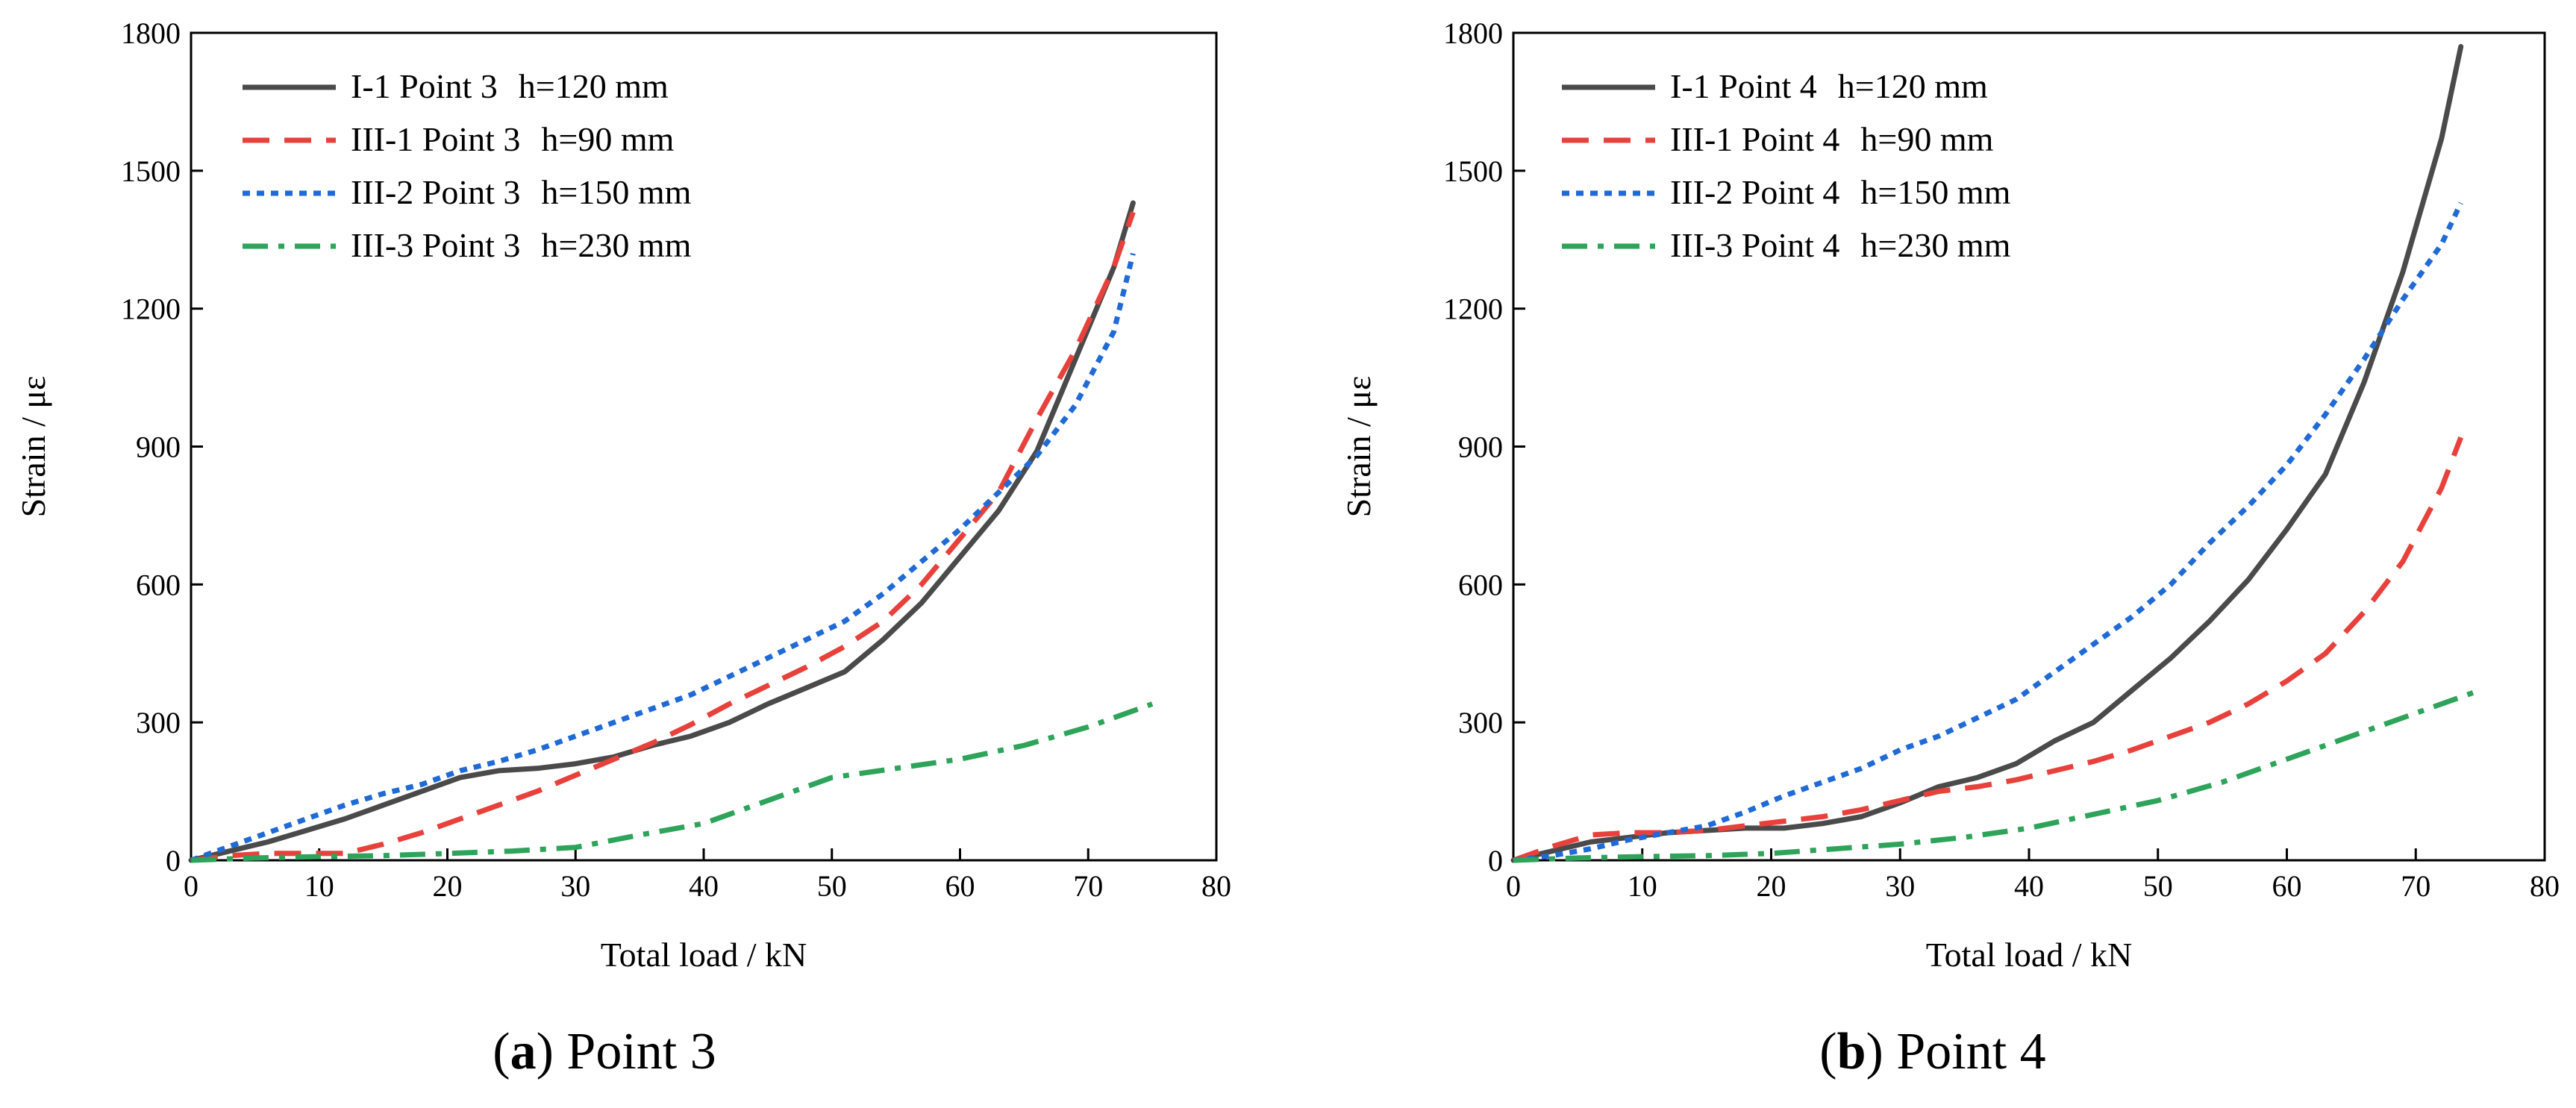 Image resolution: width=2576 pixels, height=1108 pixels. Describe the element at coordinates (1754, 139) in the screenshot. I see `legend-series-name: III-1 Point 4` at that location.